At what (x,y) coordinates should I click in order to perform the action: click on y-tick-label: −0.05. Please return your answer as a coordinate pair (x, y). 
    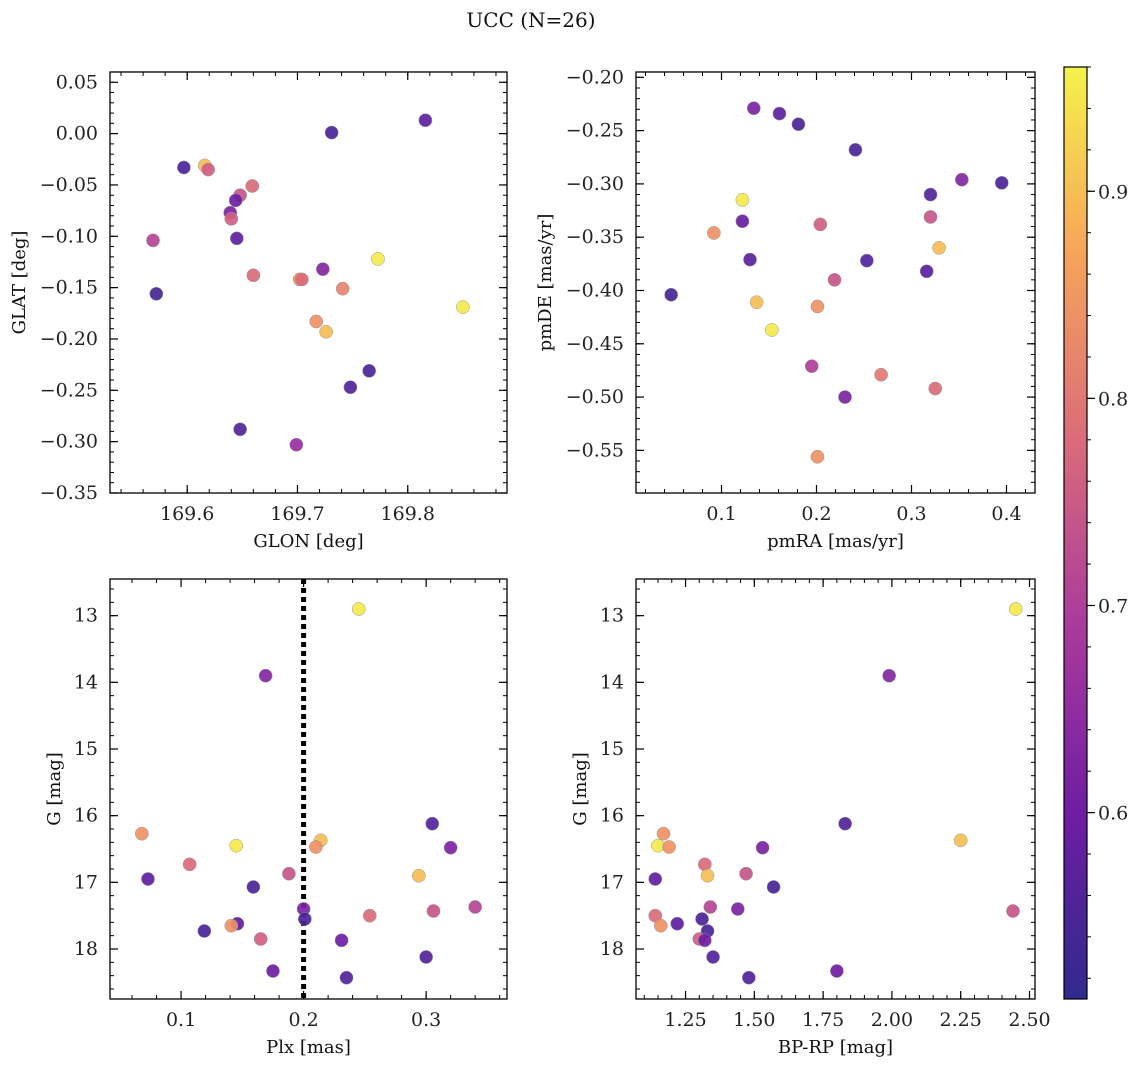
    Looking at the image, I should click on (69, 185).